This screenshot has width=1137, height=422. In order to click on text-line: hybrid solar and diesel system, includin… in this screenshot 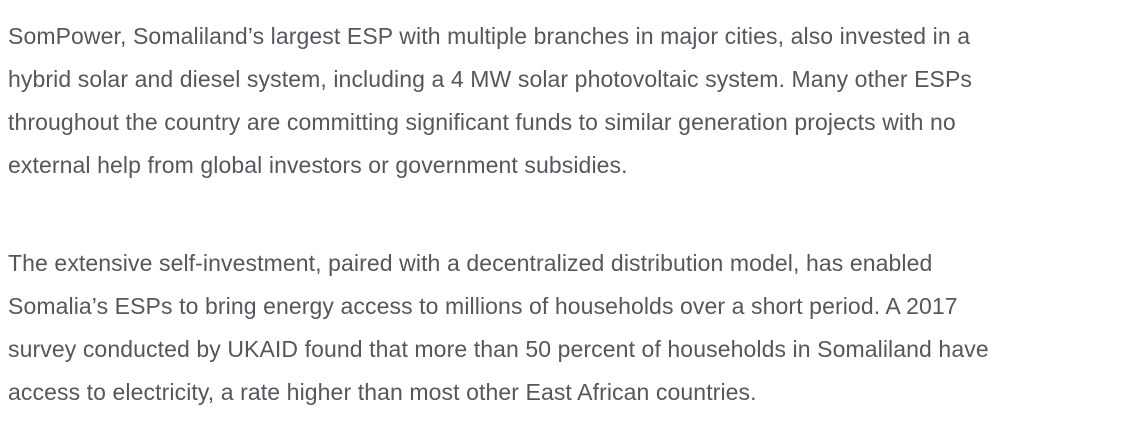, I will do `click(490, 79)`.